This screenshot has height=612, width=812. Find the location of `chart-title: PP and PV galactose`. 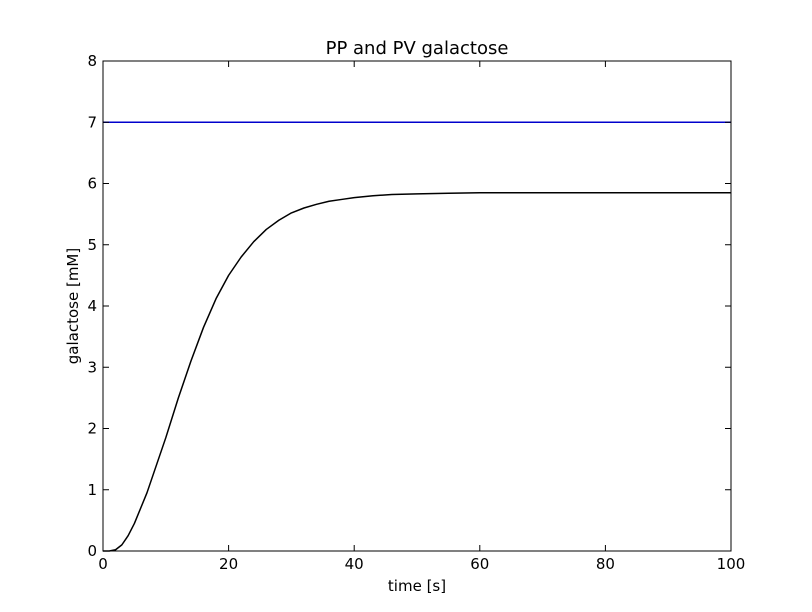

chart-title: PP and PV galactose is located at coordinates (417, 48).